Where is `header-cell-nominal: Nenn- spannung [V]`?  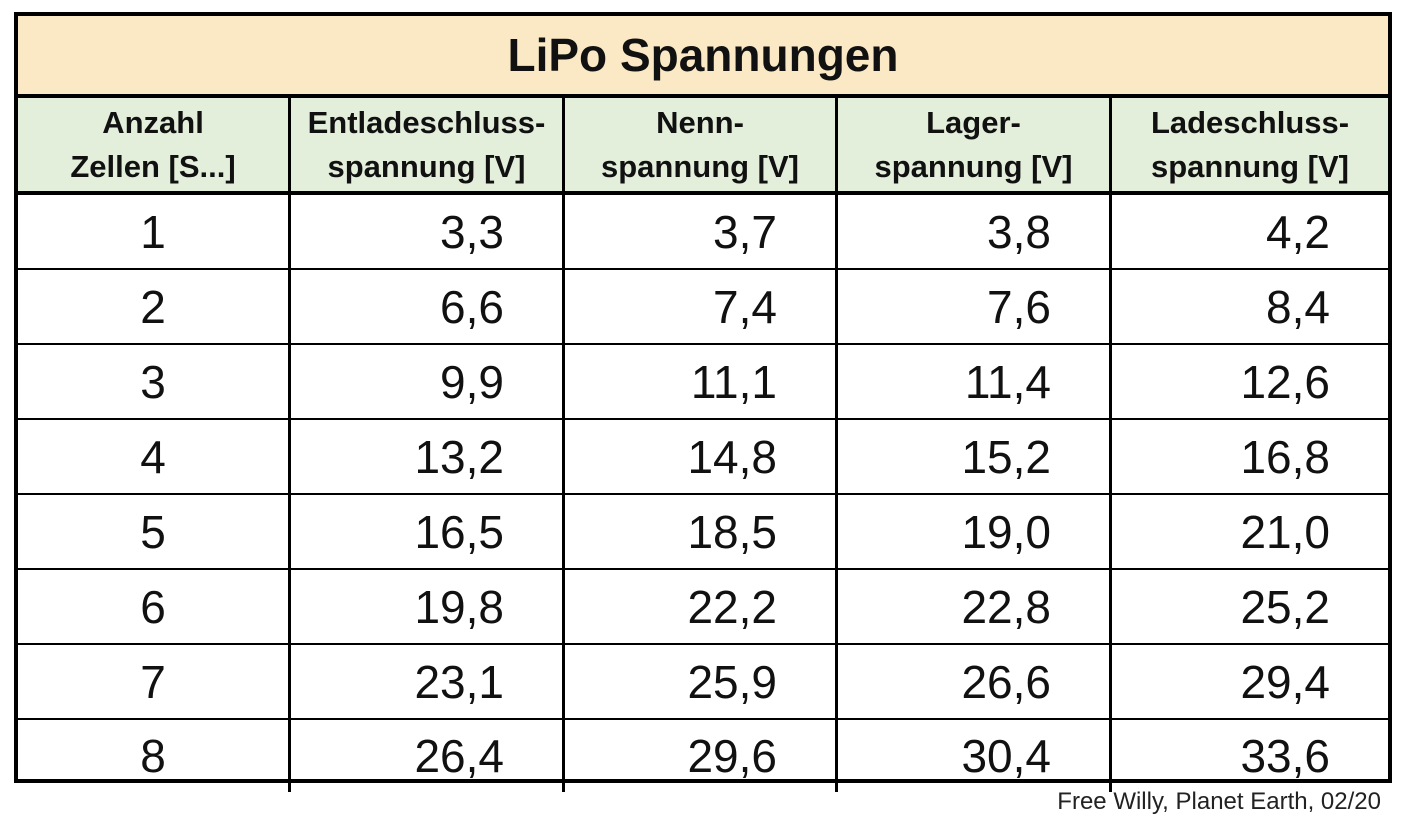 header-cell-nominal: Nenn- spannung [V] is located at coordinates (701, 144).